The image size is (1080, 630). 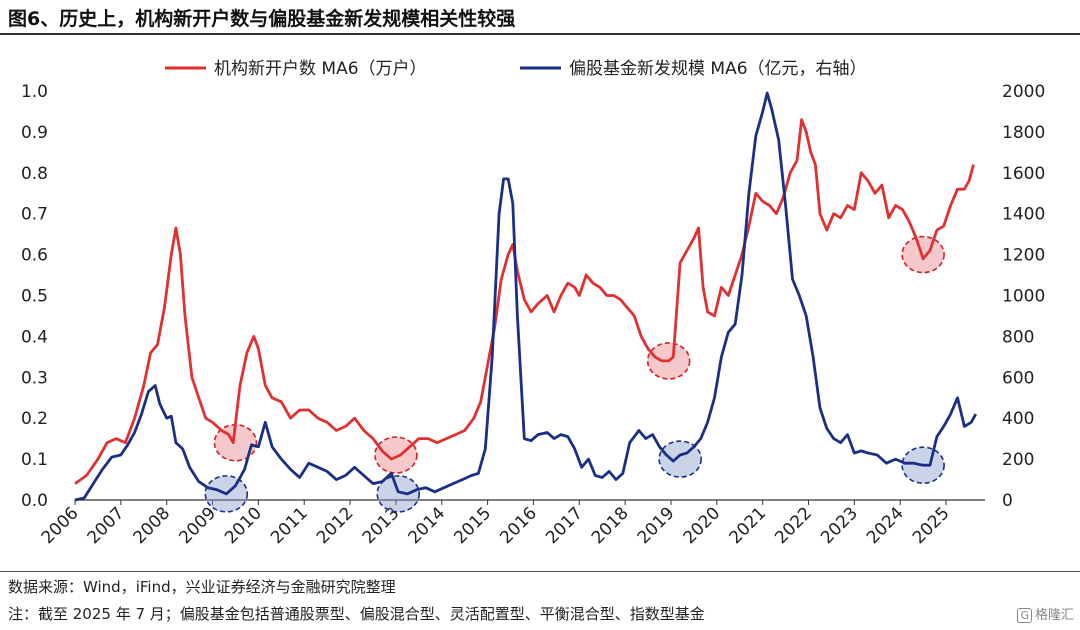 What do you see at coordinates (1023, 174) in the screenshot?
I see `y-right-tick-label: 1600` at bounding box center [1023, 174].